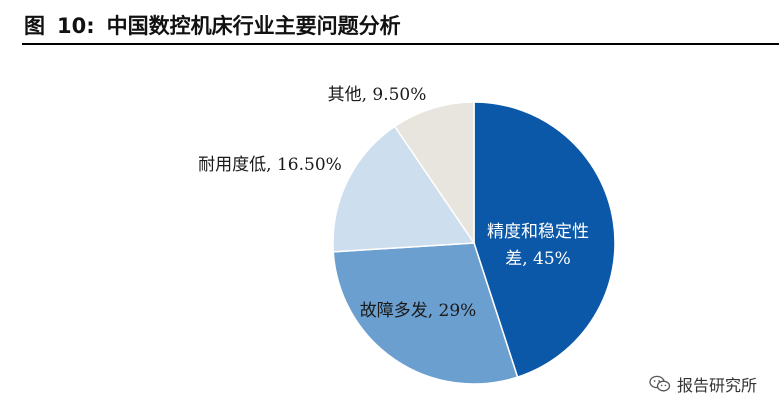  I want to click on watermark: 报告研究所, so click(703, 384).